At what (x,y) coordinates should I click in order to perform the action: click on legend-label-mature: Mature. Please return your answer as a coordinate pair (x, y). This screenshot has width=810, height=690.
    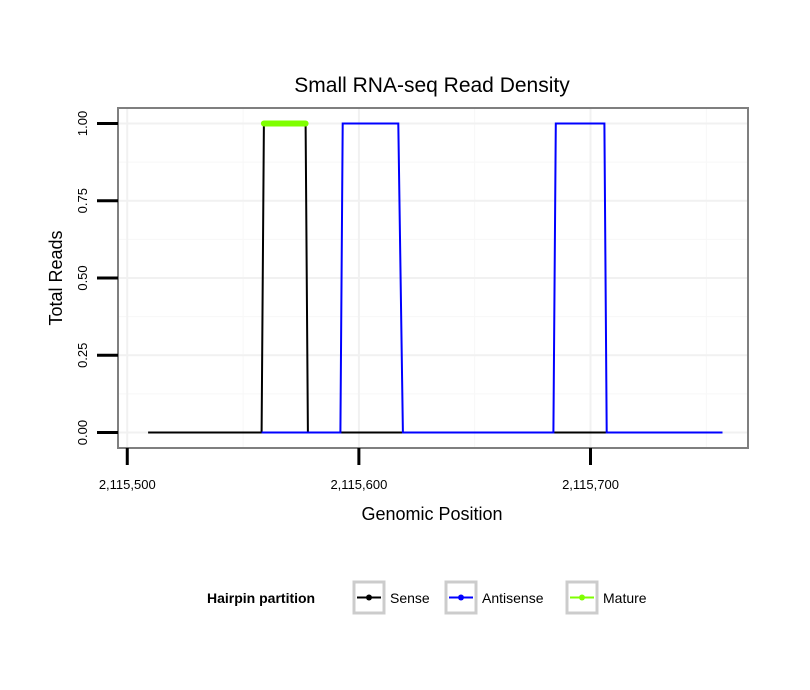
    Looking at the image, I should click on (625, 598).